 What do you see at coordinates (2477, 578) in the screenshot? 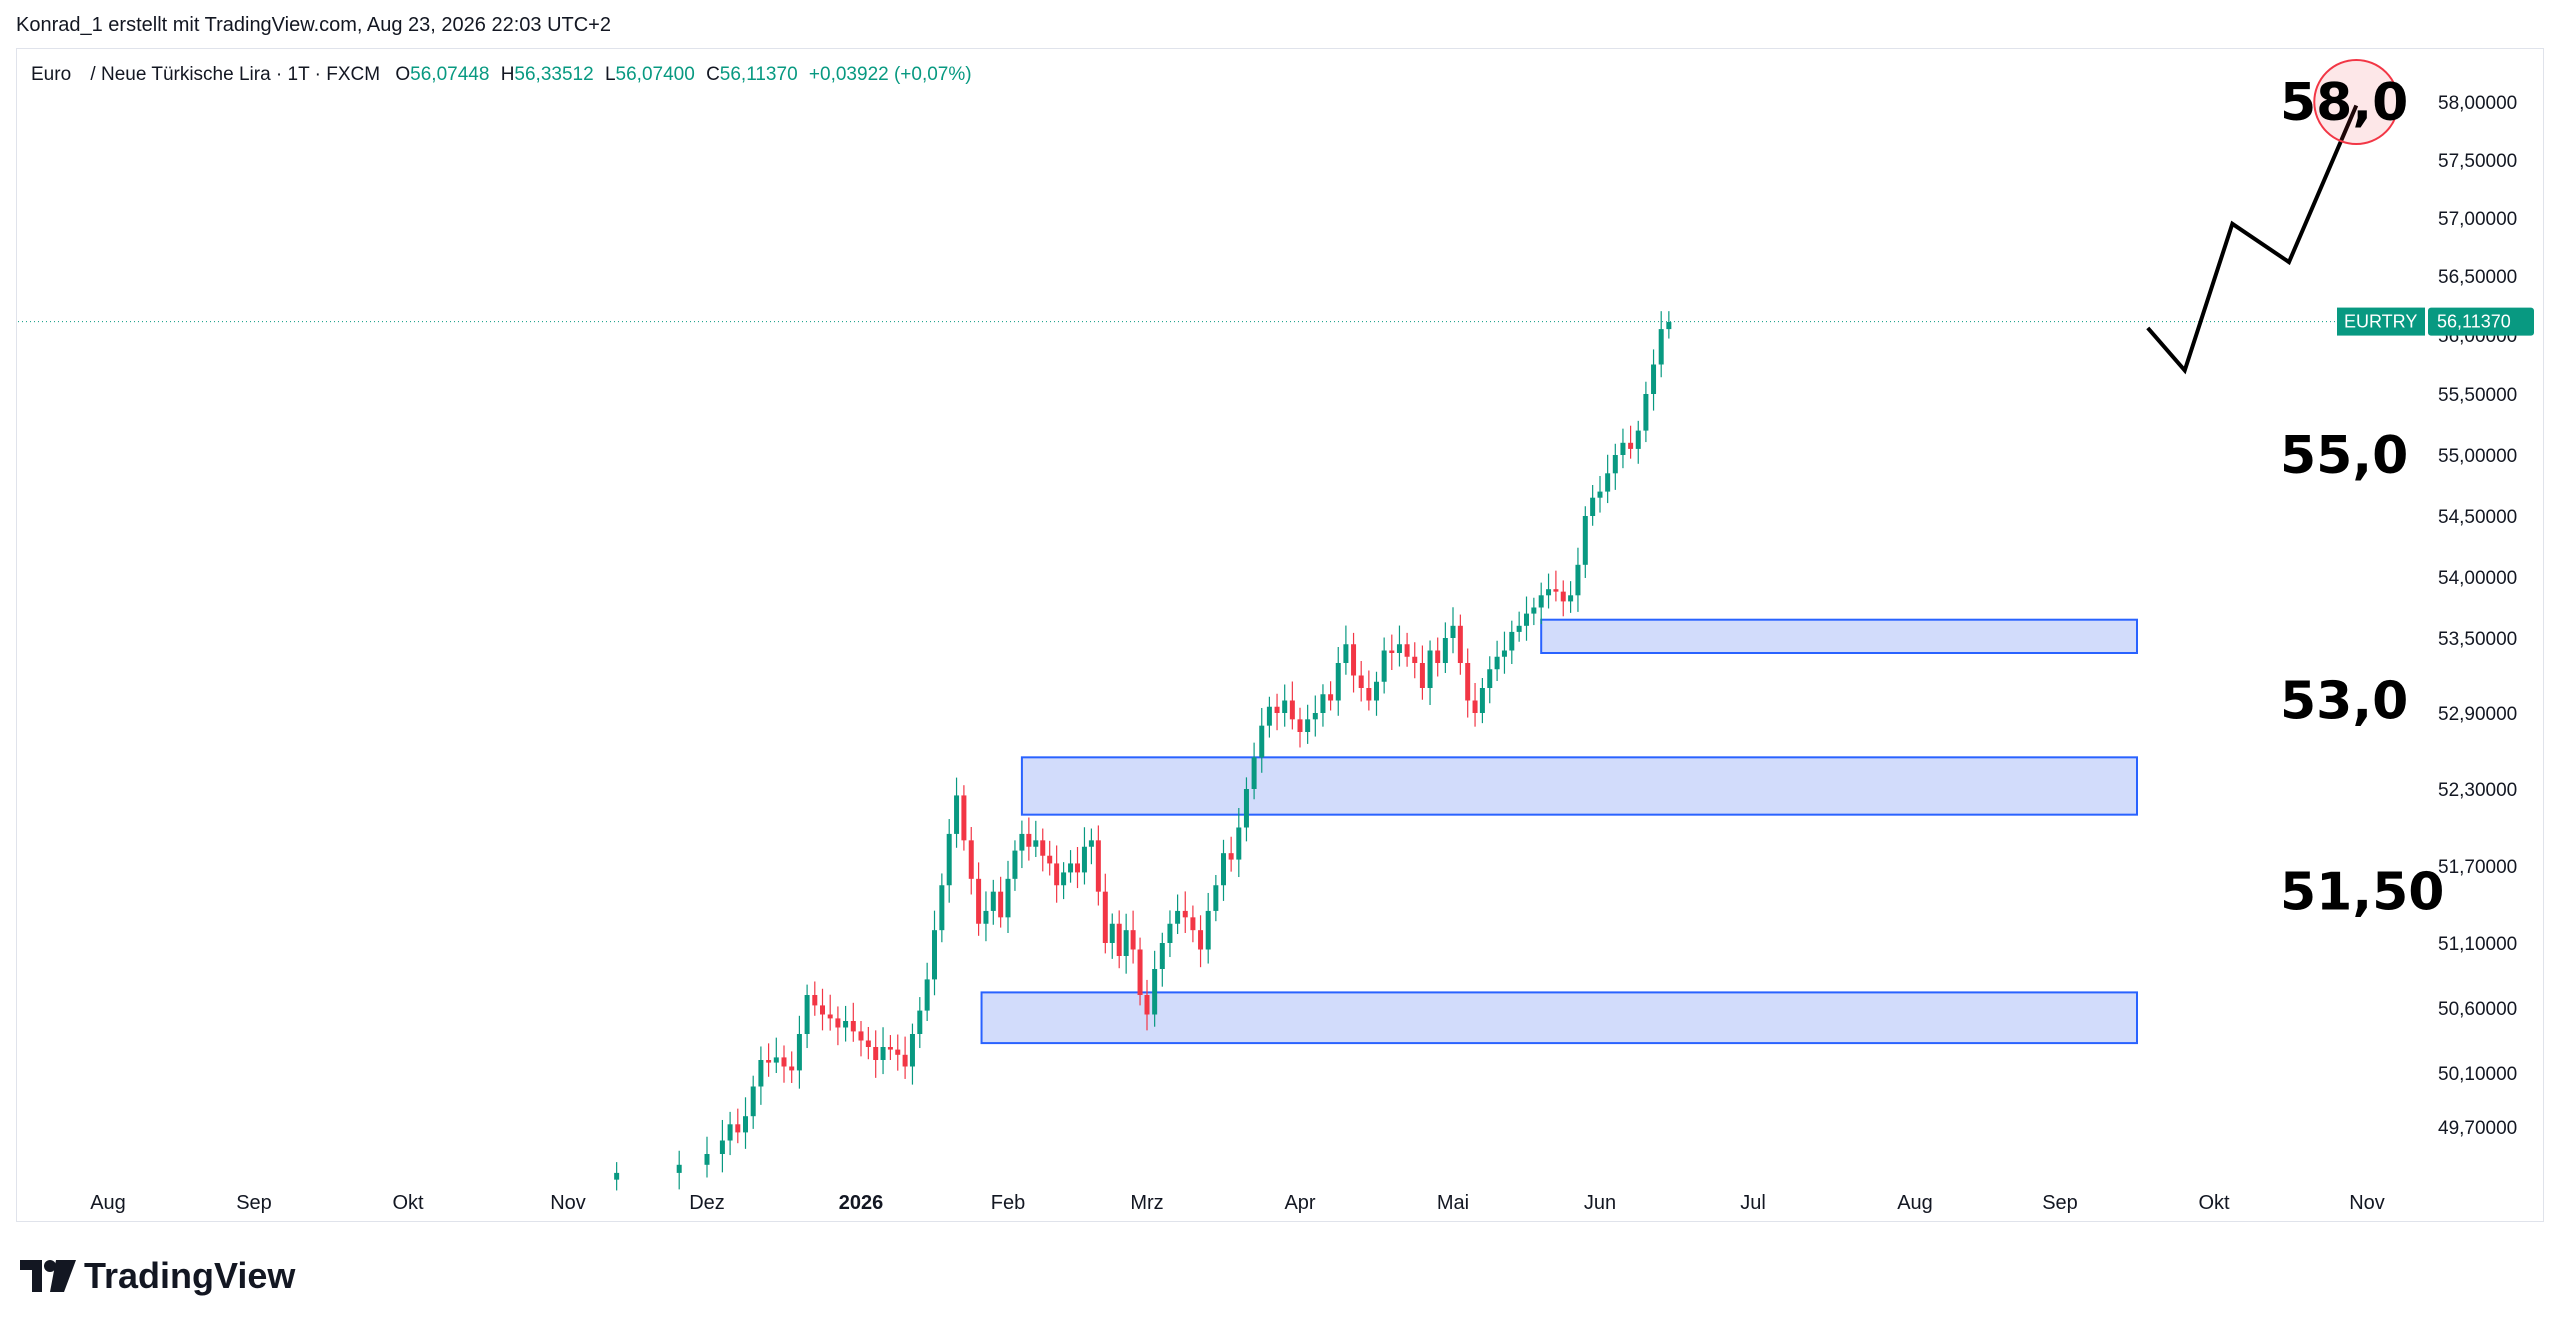
I see `price-axis-label: 54,00000` at bounding box center [2477, 578].